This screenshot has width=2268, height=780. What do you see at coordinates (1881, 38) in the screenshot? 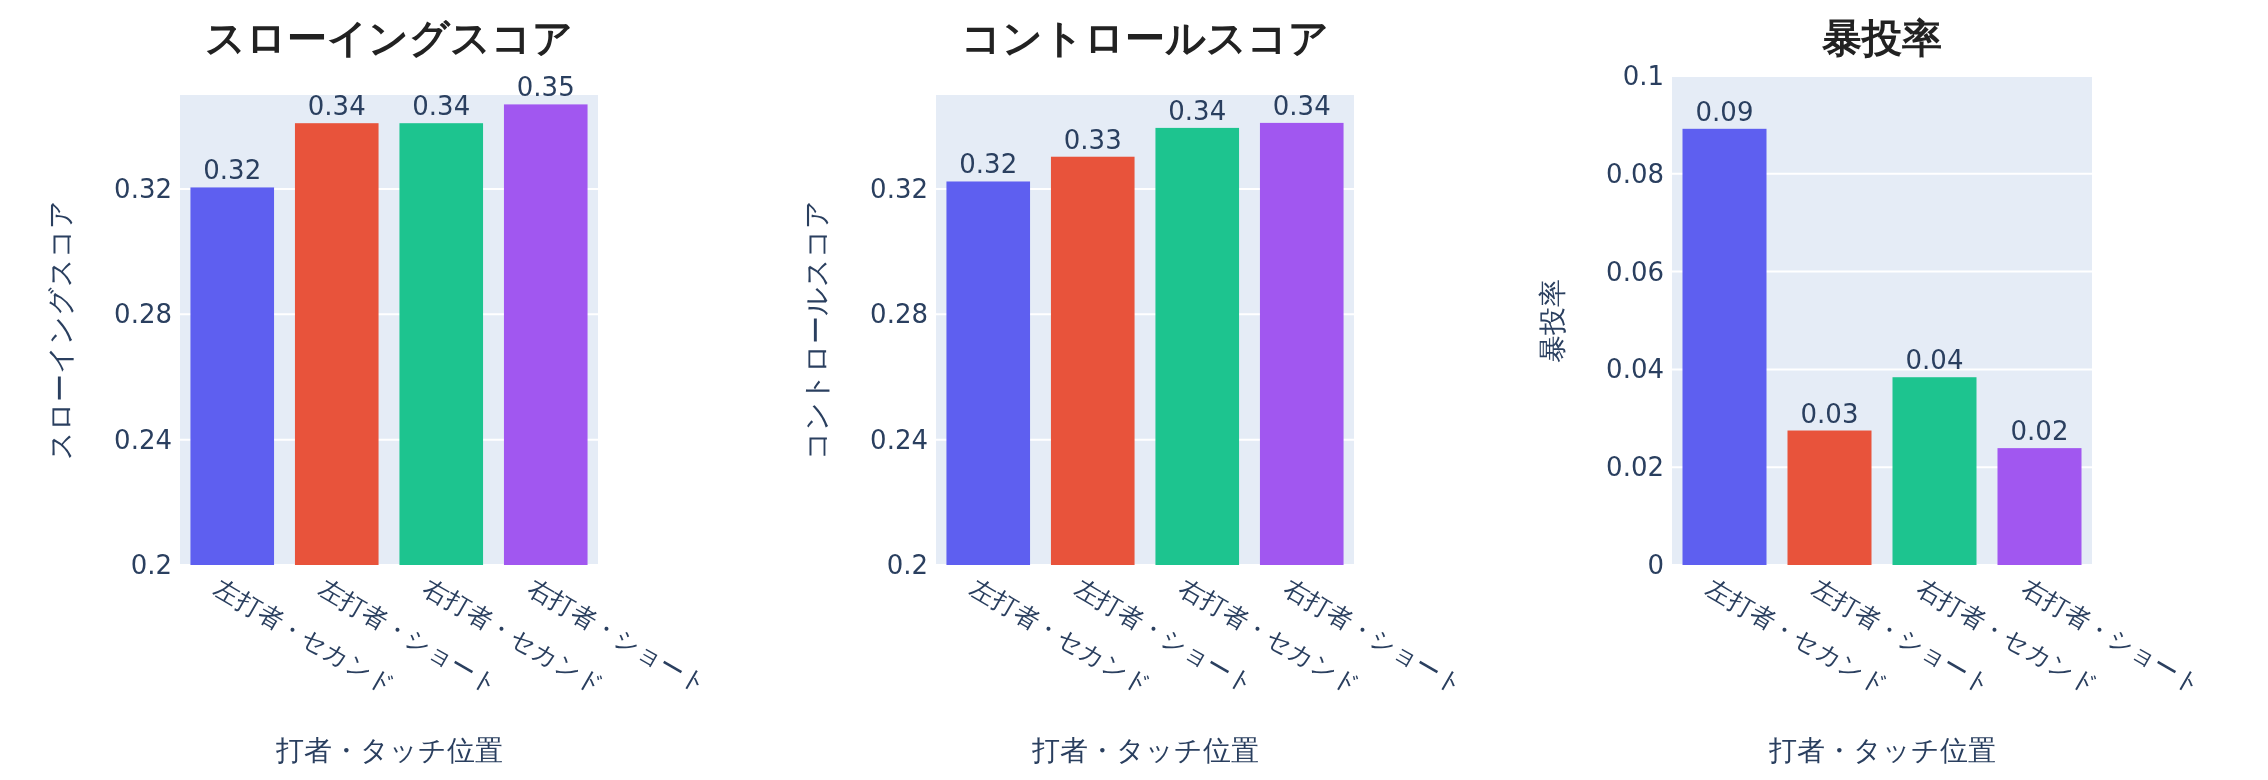
I see `chart-title: 暴投率` at bounding box center [1881, 38].